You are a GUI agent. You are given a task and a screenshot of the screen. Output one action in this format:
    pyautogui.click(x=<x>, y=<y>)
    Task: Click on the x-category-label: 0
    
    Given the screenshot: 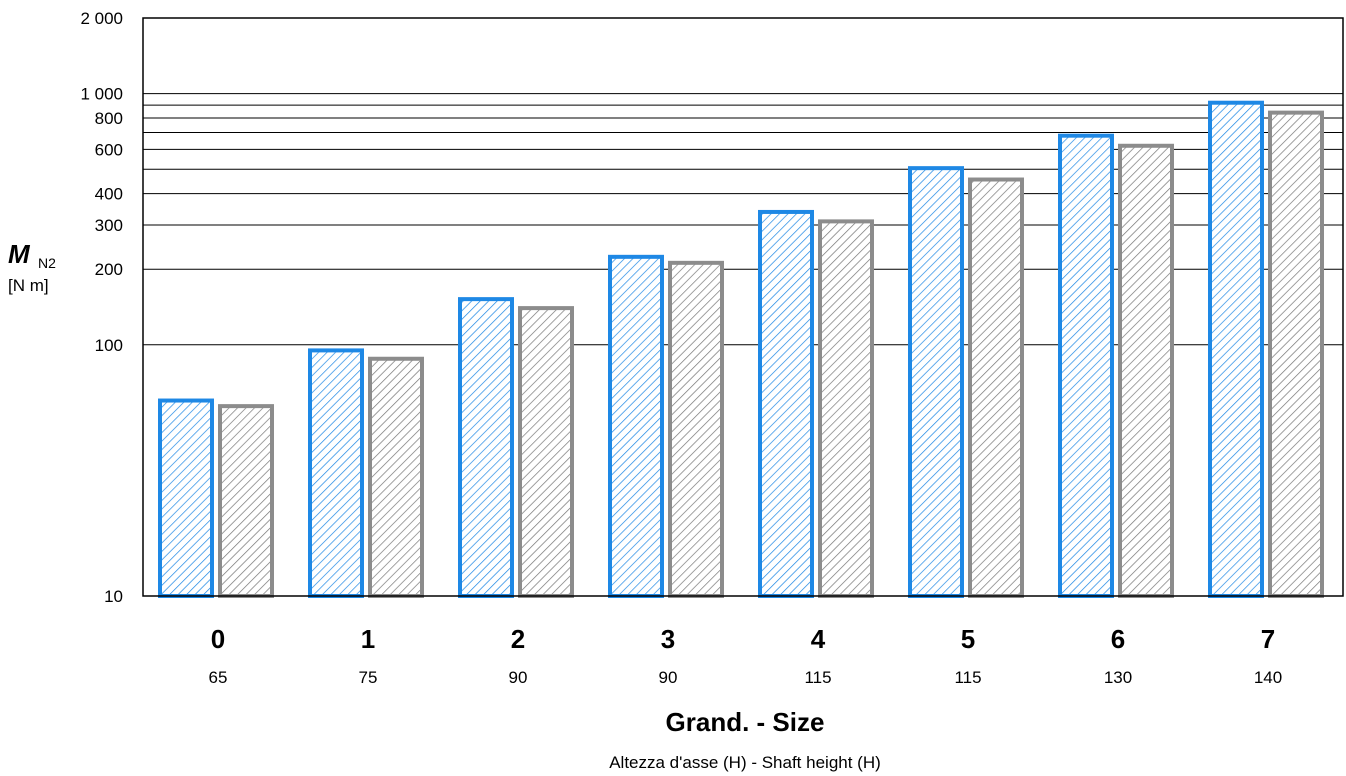 What is the action you would take?
    pyautogui.click(x=218, y=639)
    